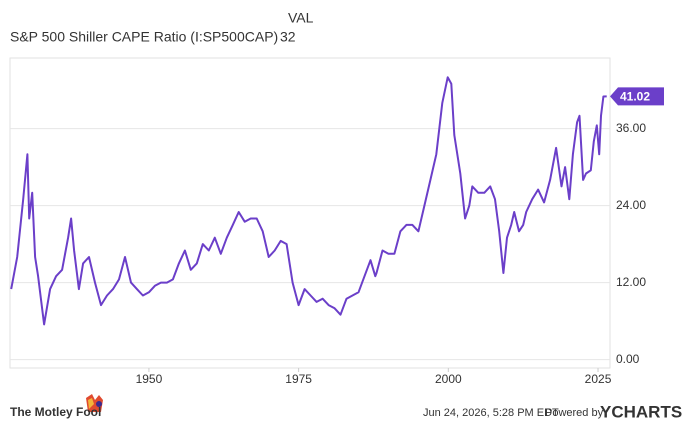 The width and height of the screenshot is (700, 428). What do you see at coordinates (631, 282) in the screenshot?
I see `y-tick-label: 12.00` at bounding box center [631, 282].